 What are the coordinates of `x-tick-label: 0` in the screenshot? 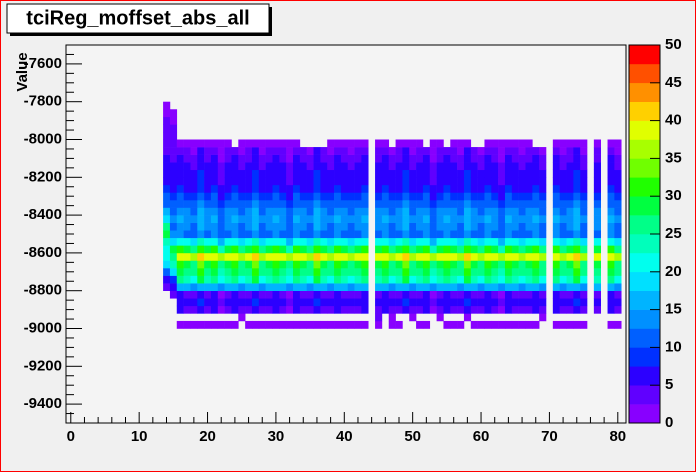 It's located at (71, 436).